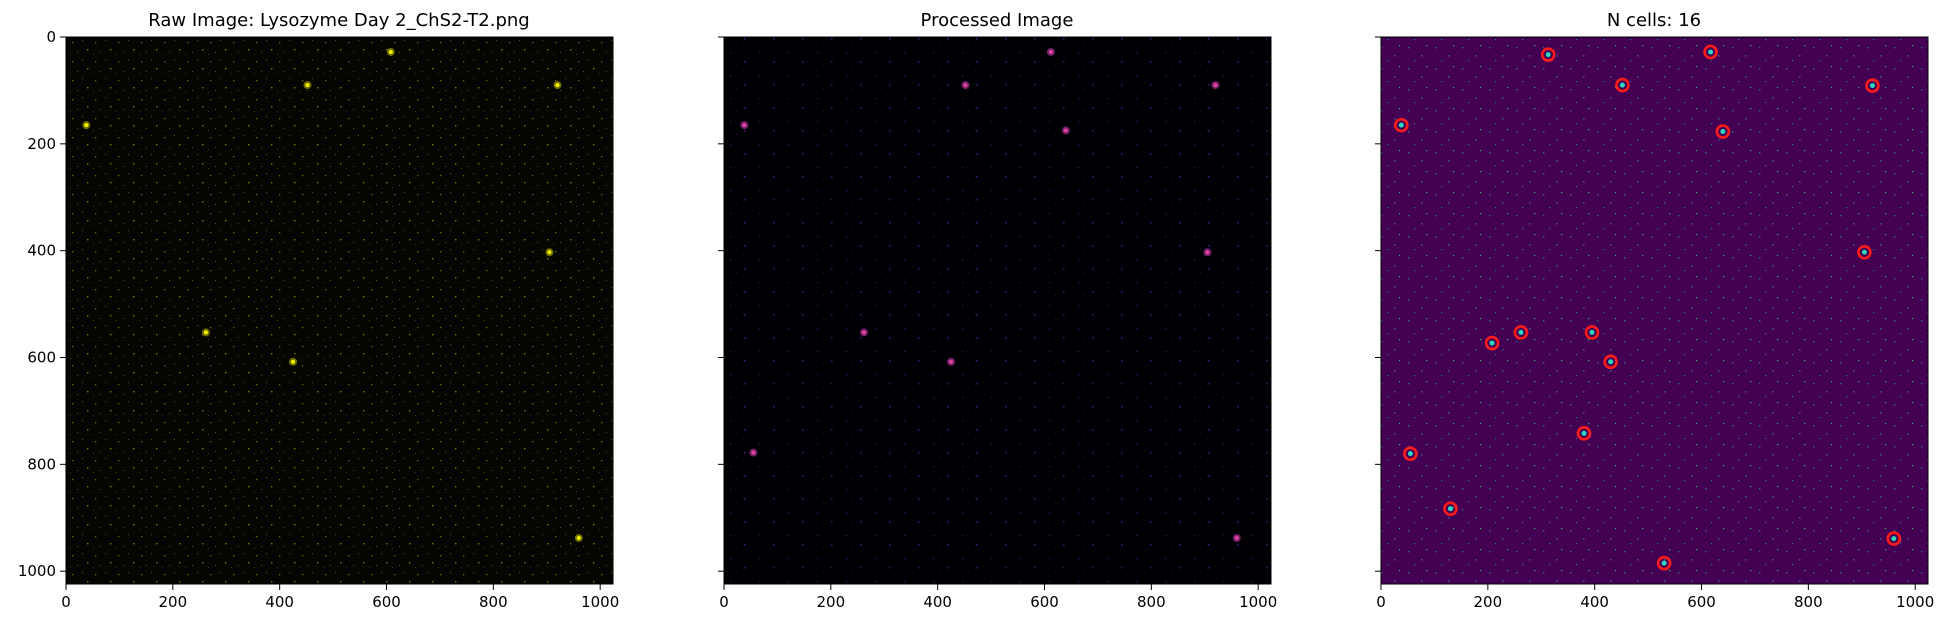  What do you see at coordinates (41, 358) in the screenshot?
I see `y-tick-label: 600` at bounding box center [41, 358].